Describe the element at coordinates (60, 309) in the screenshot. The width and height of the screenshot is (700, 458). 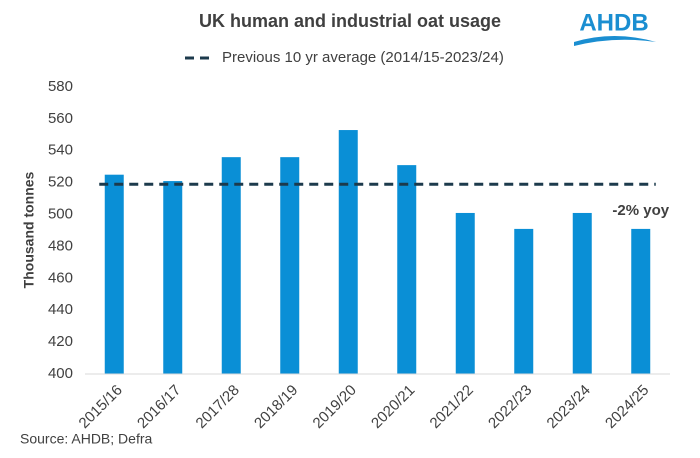
I see `y-tick-label: 440` at that location.